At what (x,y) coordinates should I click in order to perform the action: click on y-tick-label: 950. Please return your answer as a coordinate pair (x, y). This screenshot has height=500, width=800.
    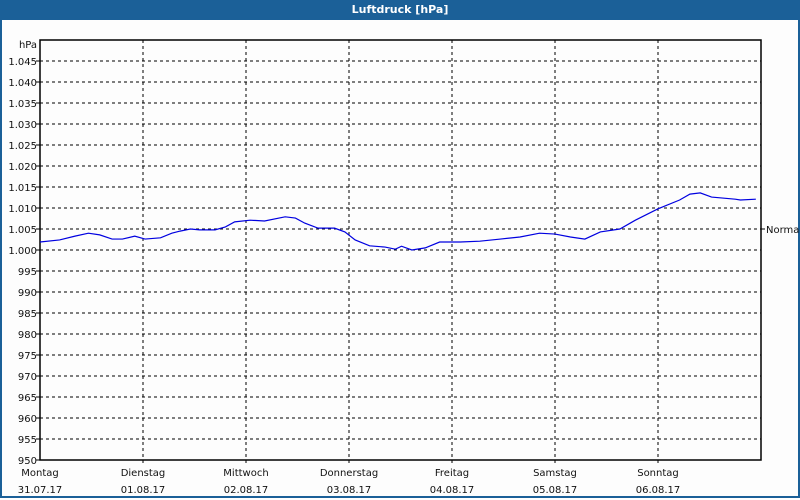
    Looking at the image, I should click on (27, 461).